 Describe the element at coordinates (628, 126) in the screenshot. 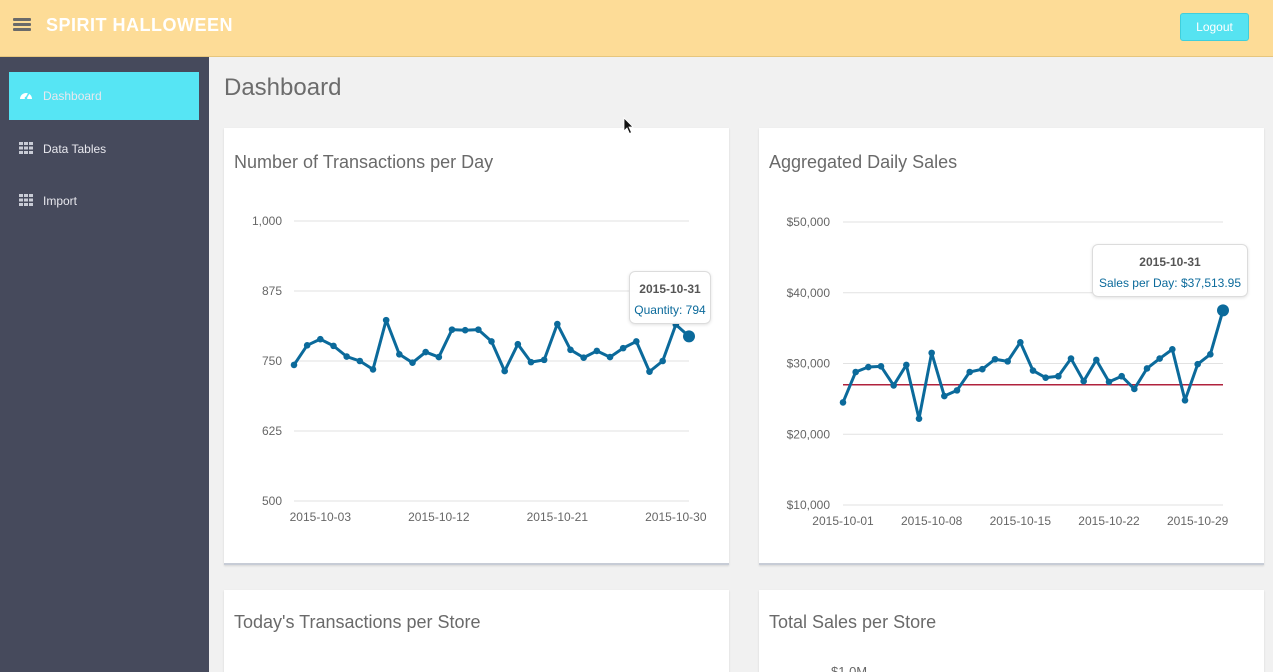

I see `mouse-cursor-icon` at that location.